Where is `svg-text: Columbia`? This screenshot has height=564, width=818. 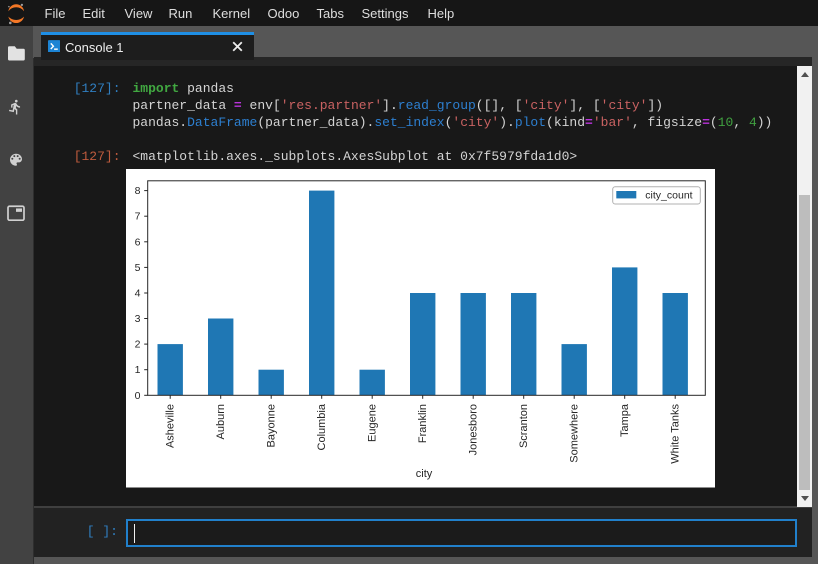
svg-text: Columbia is located at coordinates (322, 426).